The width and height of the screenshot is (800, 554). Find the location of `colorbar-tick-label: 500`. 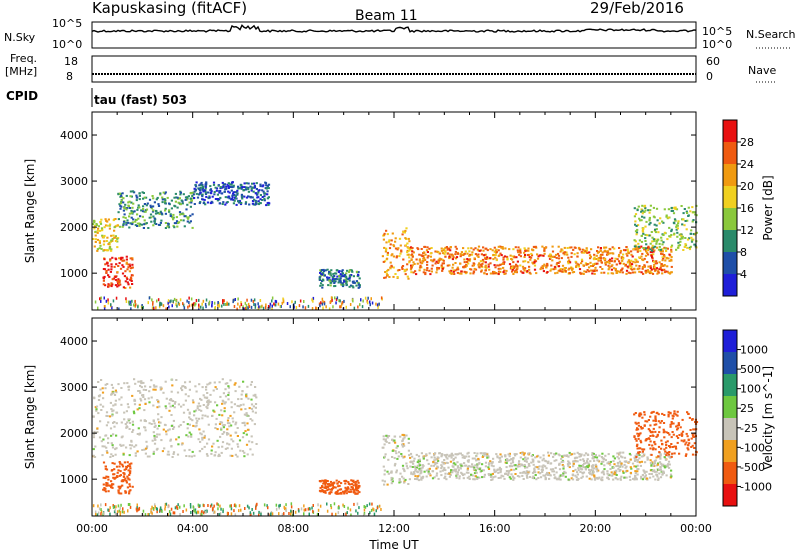

colorbar-tick-label: 500 is located at coordinates (750, 369).